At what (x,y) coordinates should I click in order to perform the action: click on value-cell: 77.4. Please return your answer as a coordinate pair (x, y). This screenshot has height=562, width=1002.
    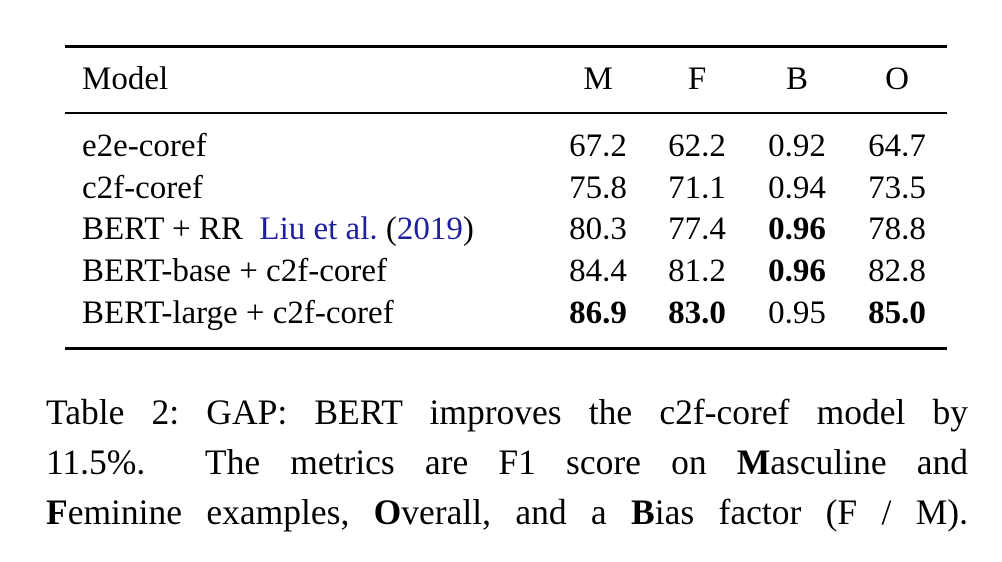
    Looking at the image, I should click on (697, 229).